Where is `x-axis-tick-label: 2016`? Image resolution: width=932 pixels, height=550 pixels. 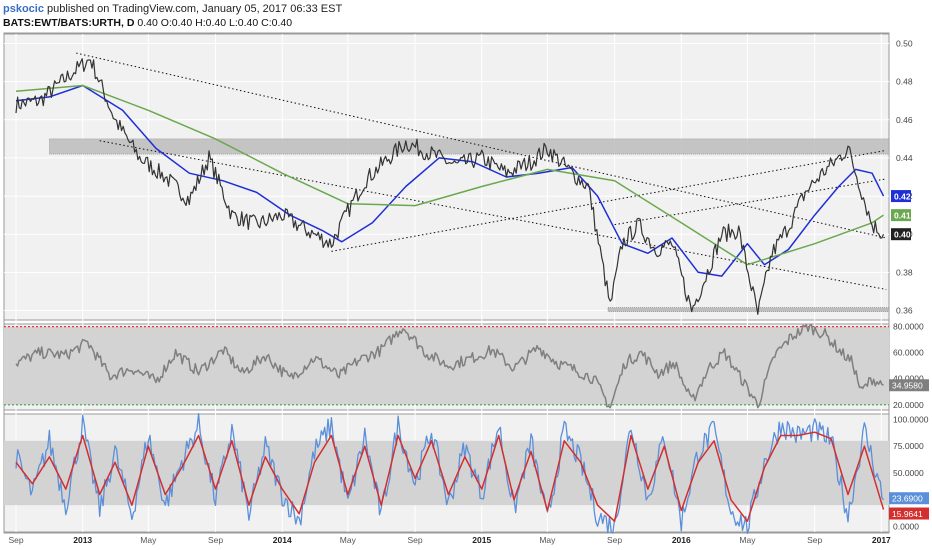
x-axis-tick-label: 2016 is located at coordinates (681, 540).